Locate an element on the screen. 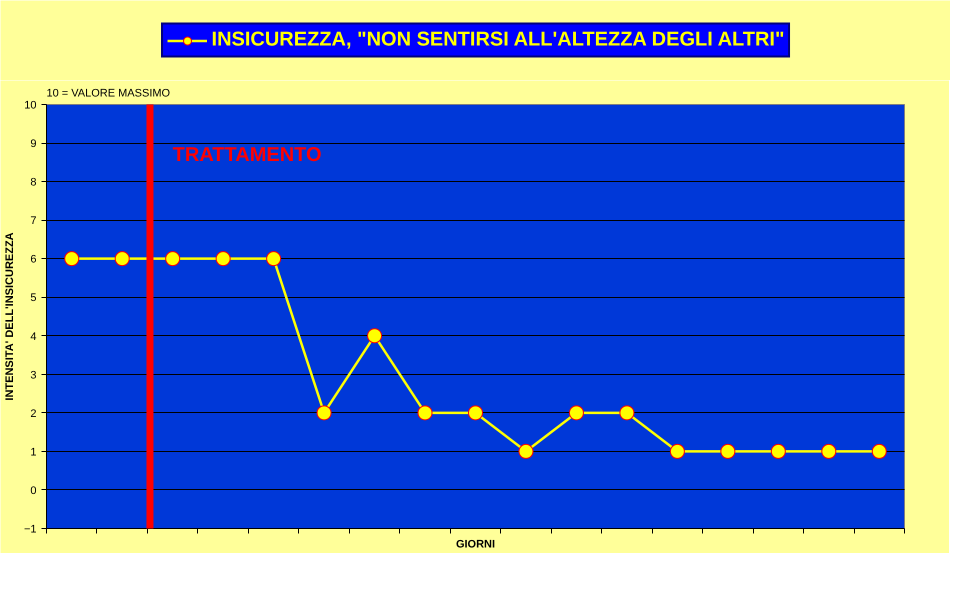 Image resolution: width=970 pixels, height=604 pixels. text: 10 = VALORE MASSIMO is located at coordinates (108, 94).